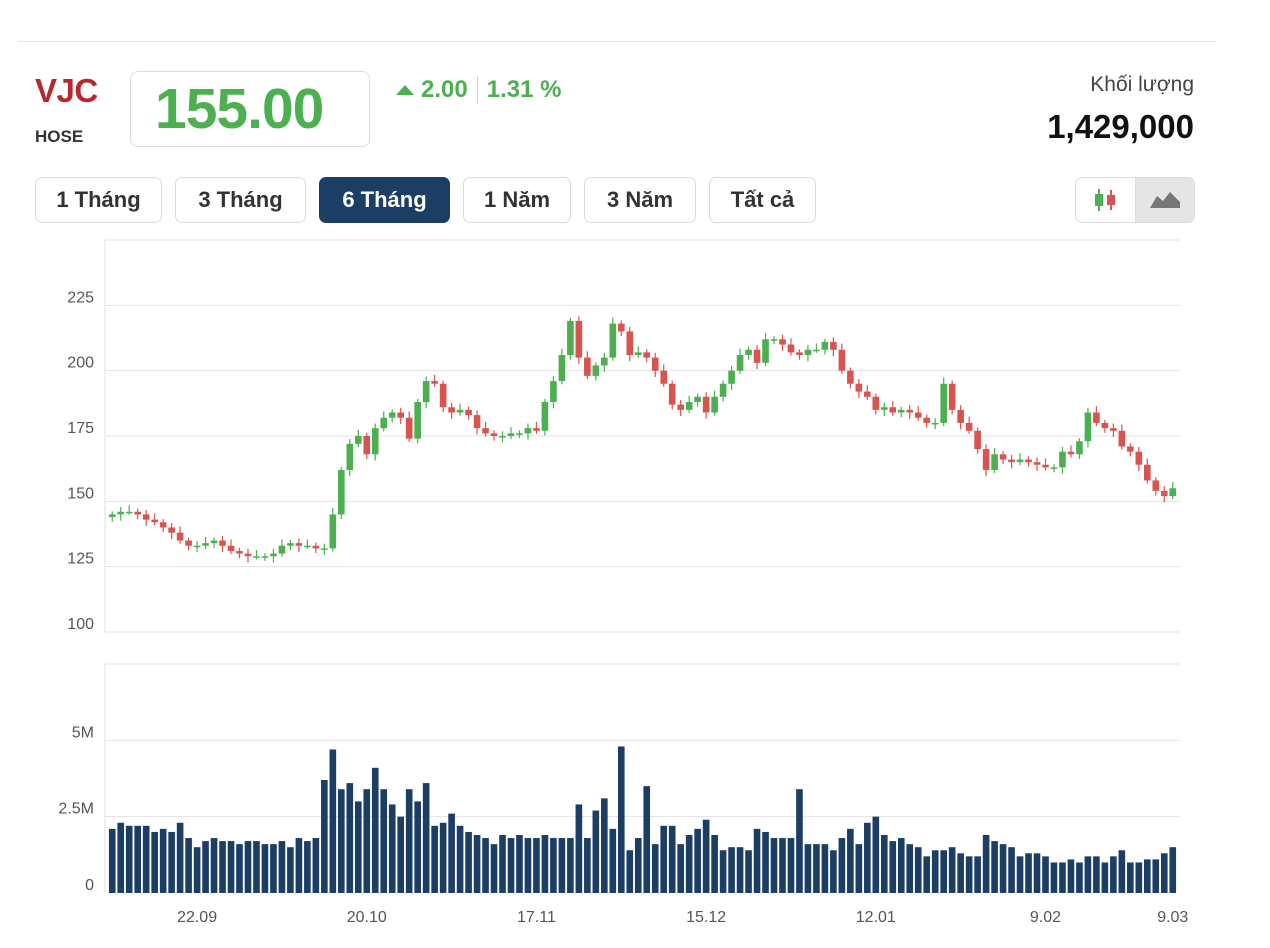  What do you see at coordinates (1105, 200) in the screenshot?
I see `candlestick-mode-button` at bounding box center [1105, 200].